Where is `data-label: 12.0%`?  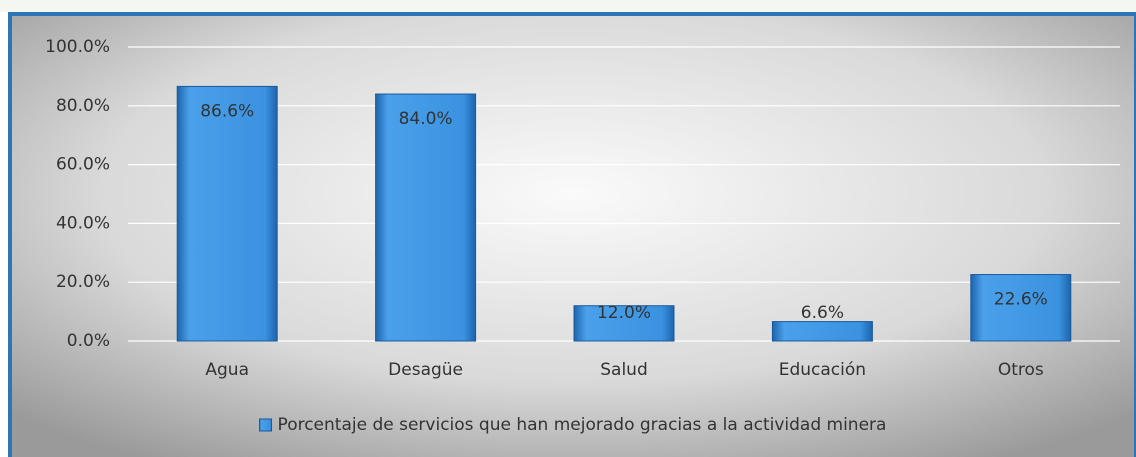
data-label: 12.0% is located at coordinates (624, 313).